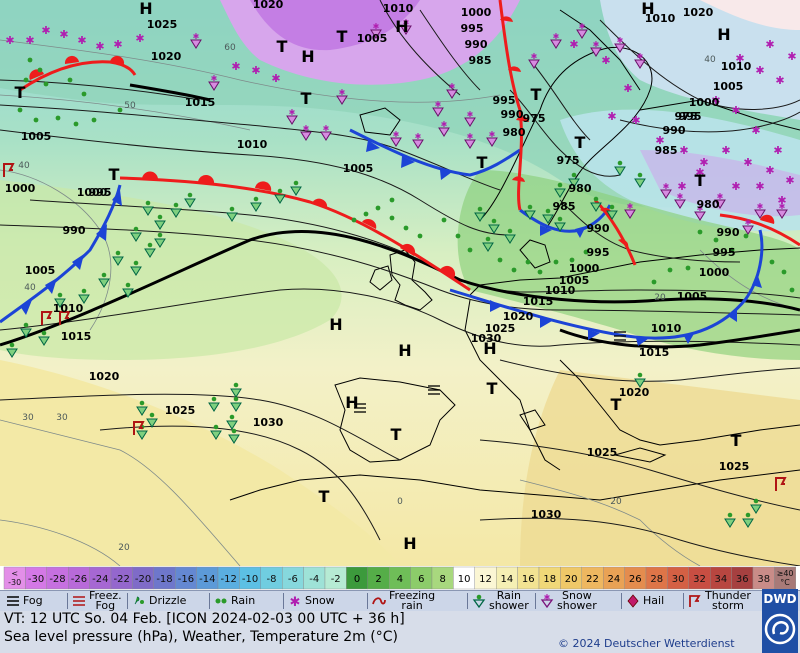 The image size is (800, 653). What do you see at coordinates (720, 183) in the screenshot?
I see `snow-east-zone` at bounding box center [720, 183].